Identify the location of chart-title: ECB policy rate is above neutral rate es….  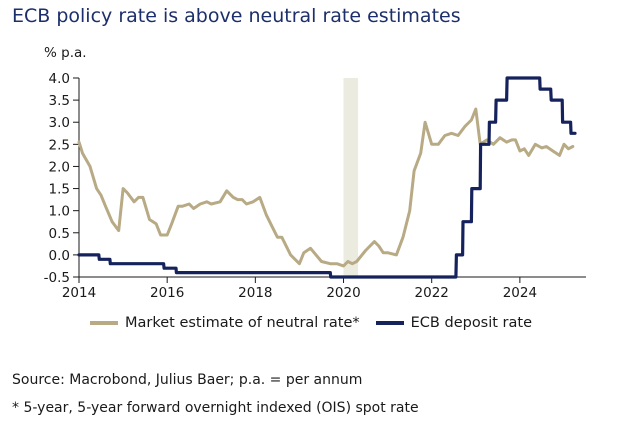
(236, 16).